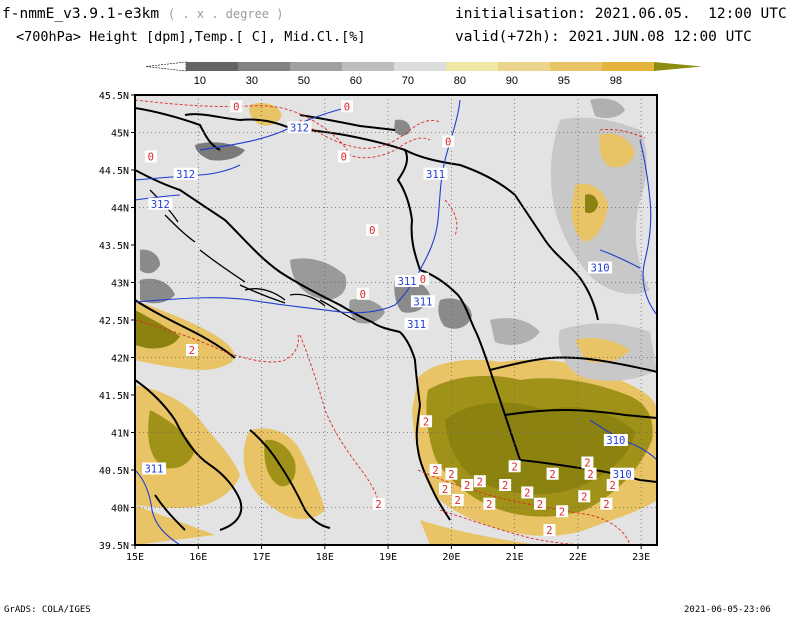 The width and height of the screenshot is (800, 618). Describe the element at coordinates (198, 557) in the screenshot. I see `x-tick-label: 16E` at that location.